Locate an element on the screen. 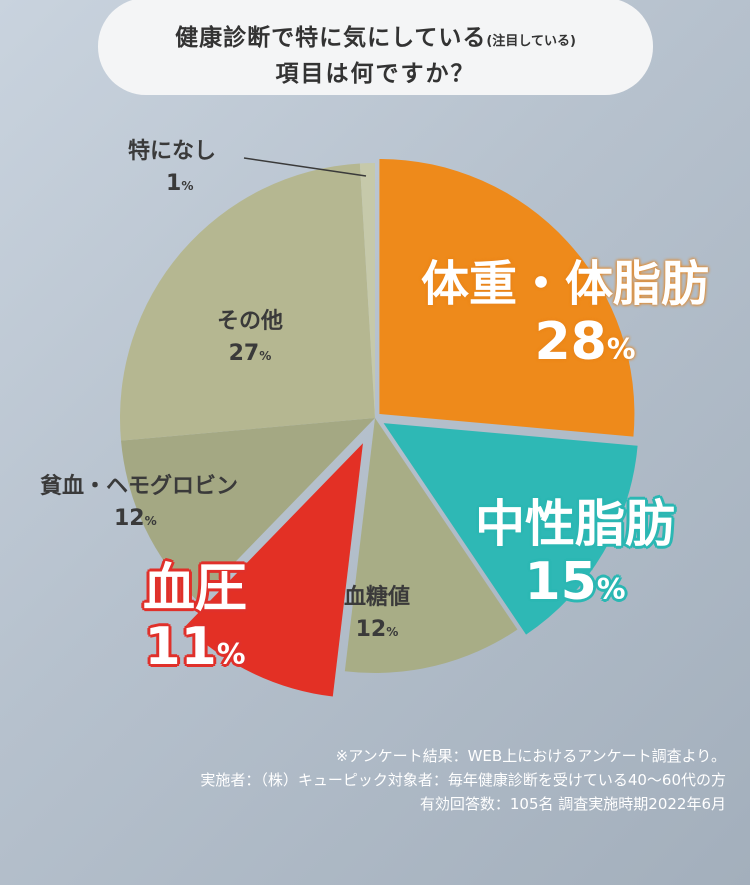 This screenshot has height=885, width=750. label-neutral-pct: % is located at coordinates (611, 589).